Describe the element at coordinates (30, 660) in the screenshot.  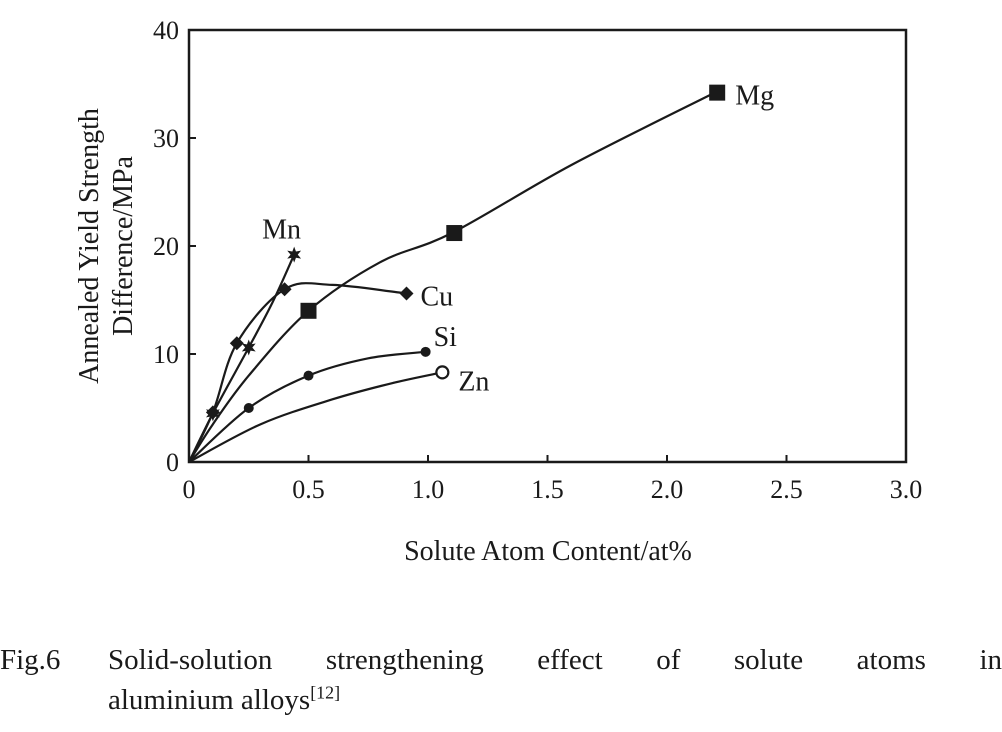
I see `figure-number: Fig.6` at that location.